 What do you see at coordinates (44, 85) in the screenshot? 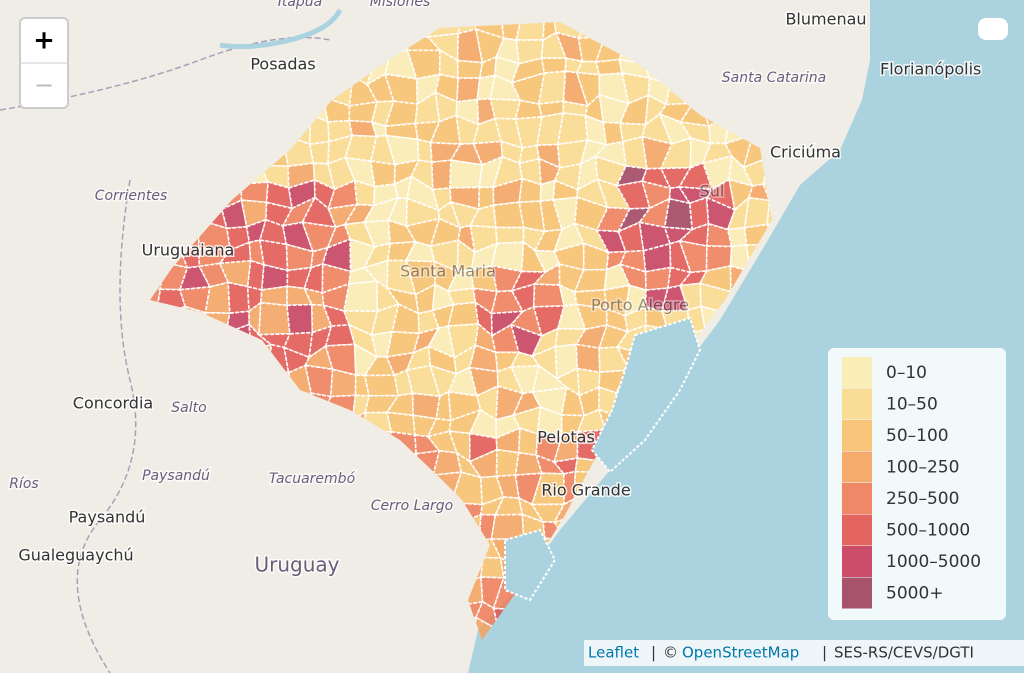
I see `zoom-out: −` at bounding box center [44, 85].